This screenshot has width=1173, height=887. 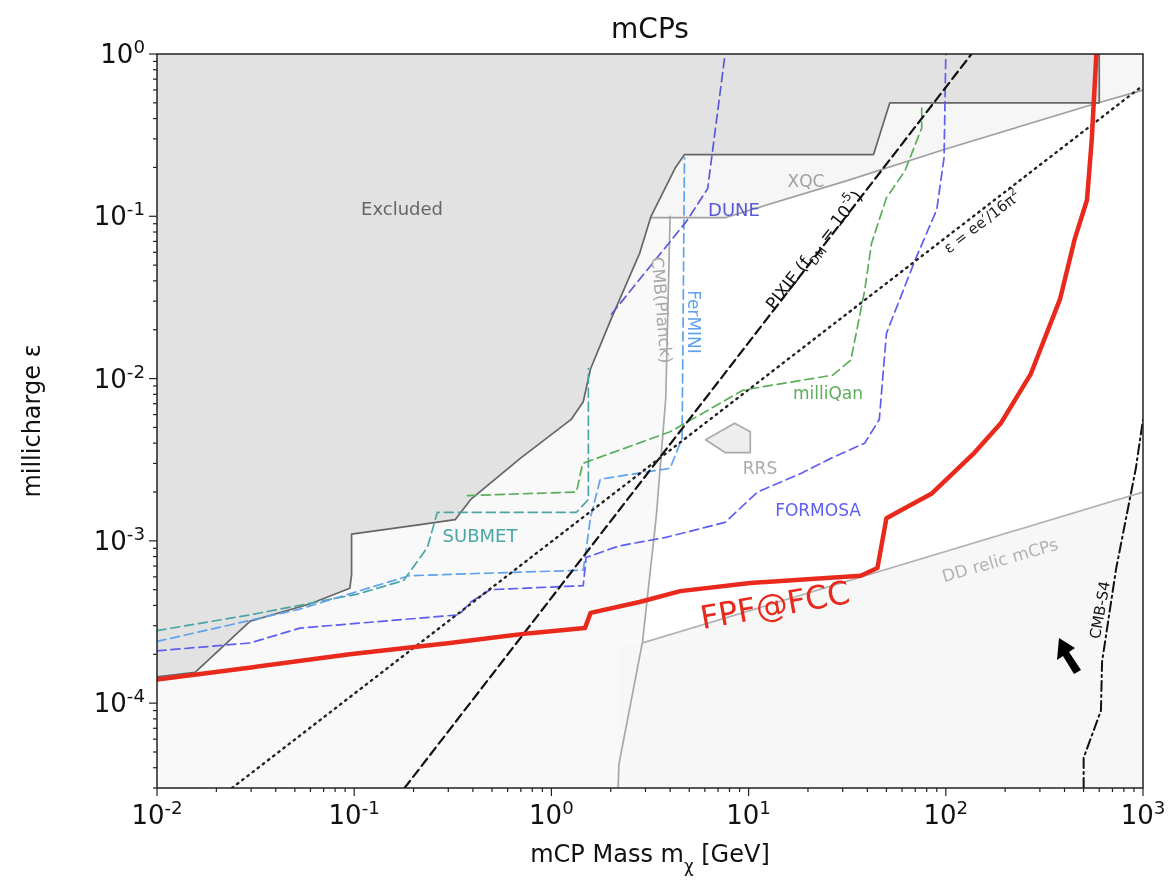 I want to click on x-tick-label: 10$^{2}$, so click(x=946, y=813).